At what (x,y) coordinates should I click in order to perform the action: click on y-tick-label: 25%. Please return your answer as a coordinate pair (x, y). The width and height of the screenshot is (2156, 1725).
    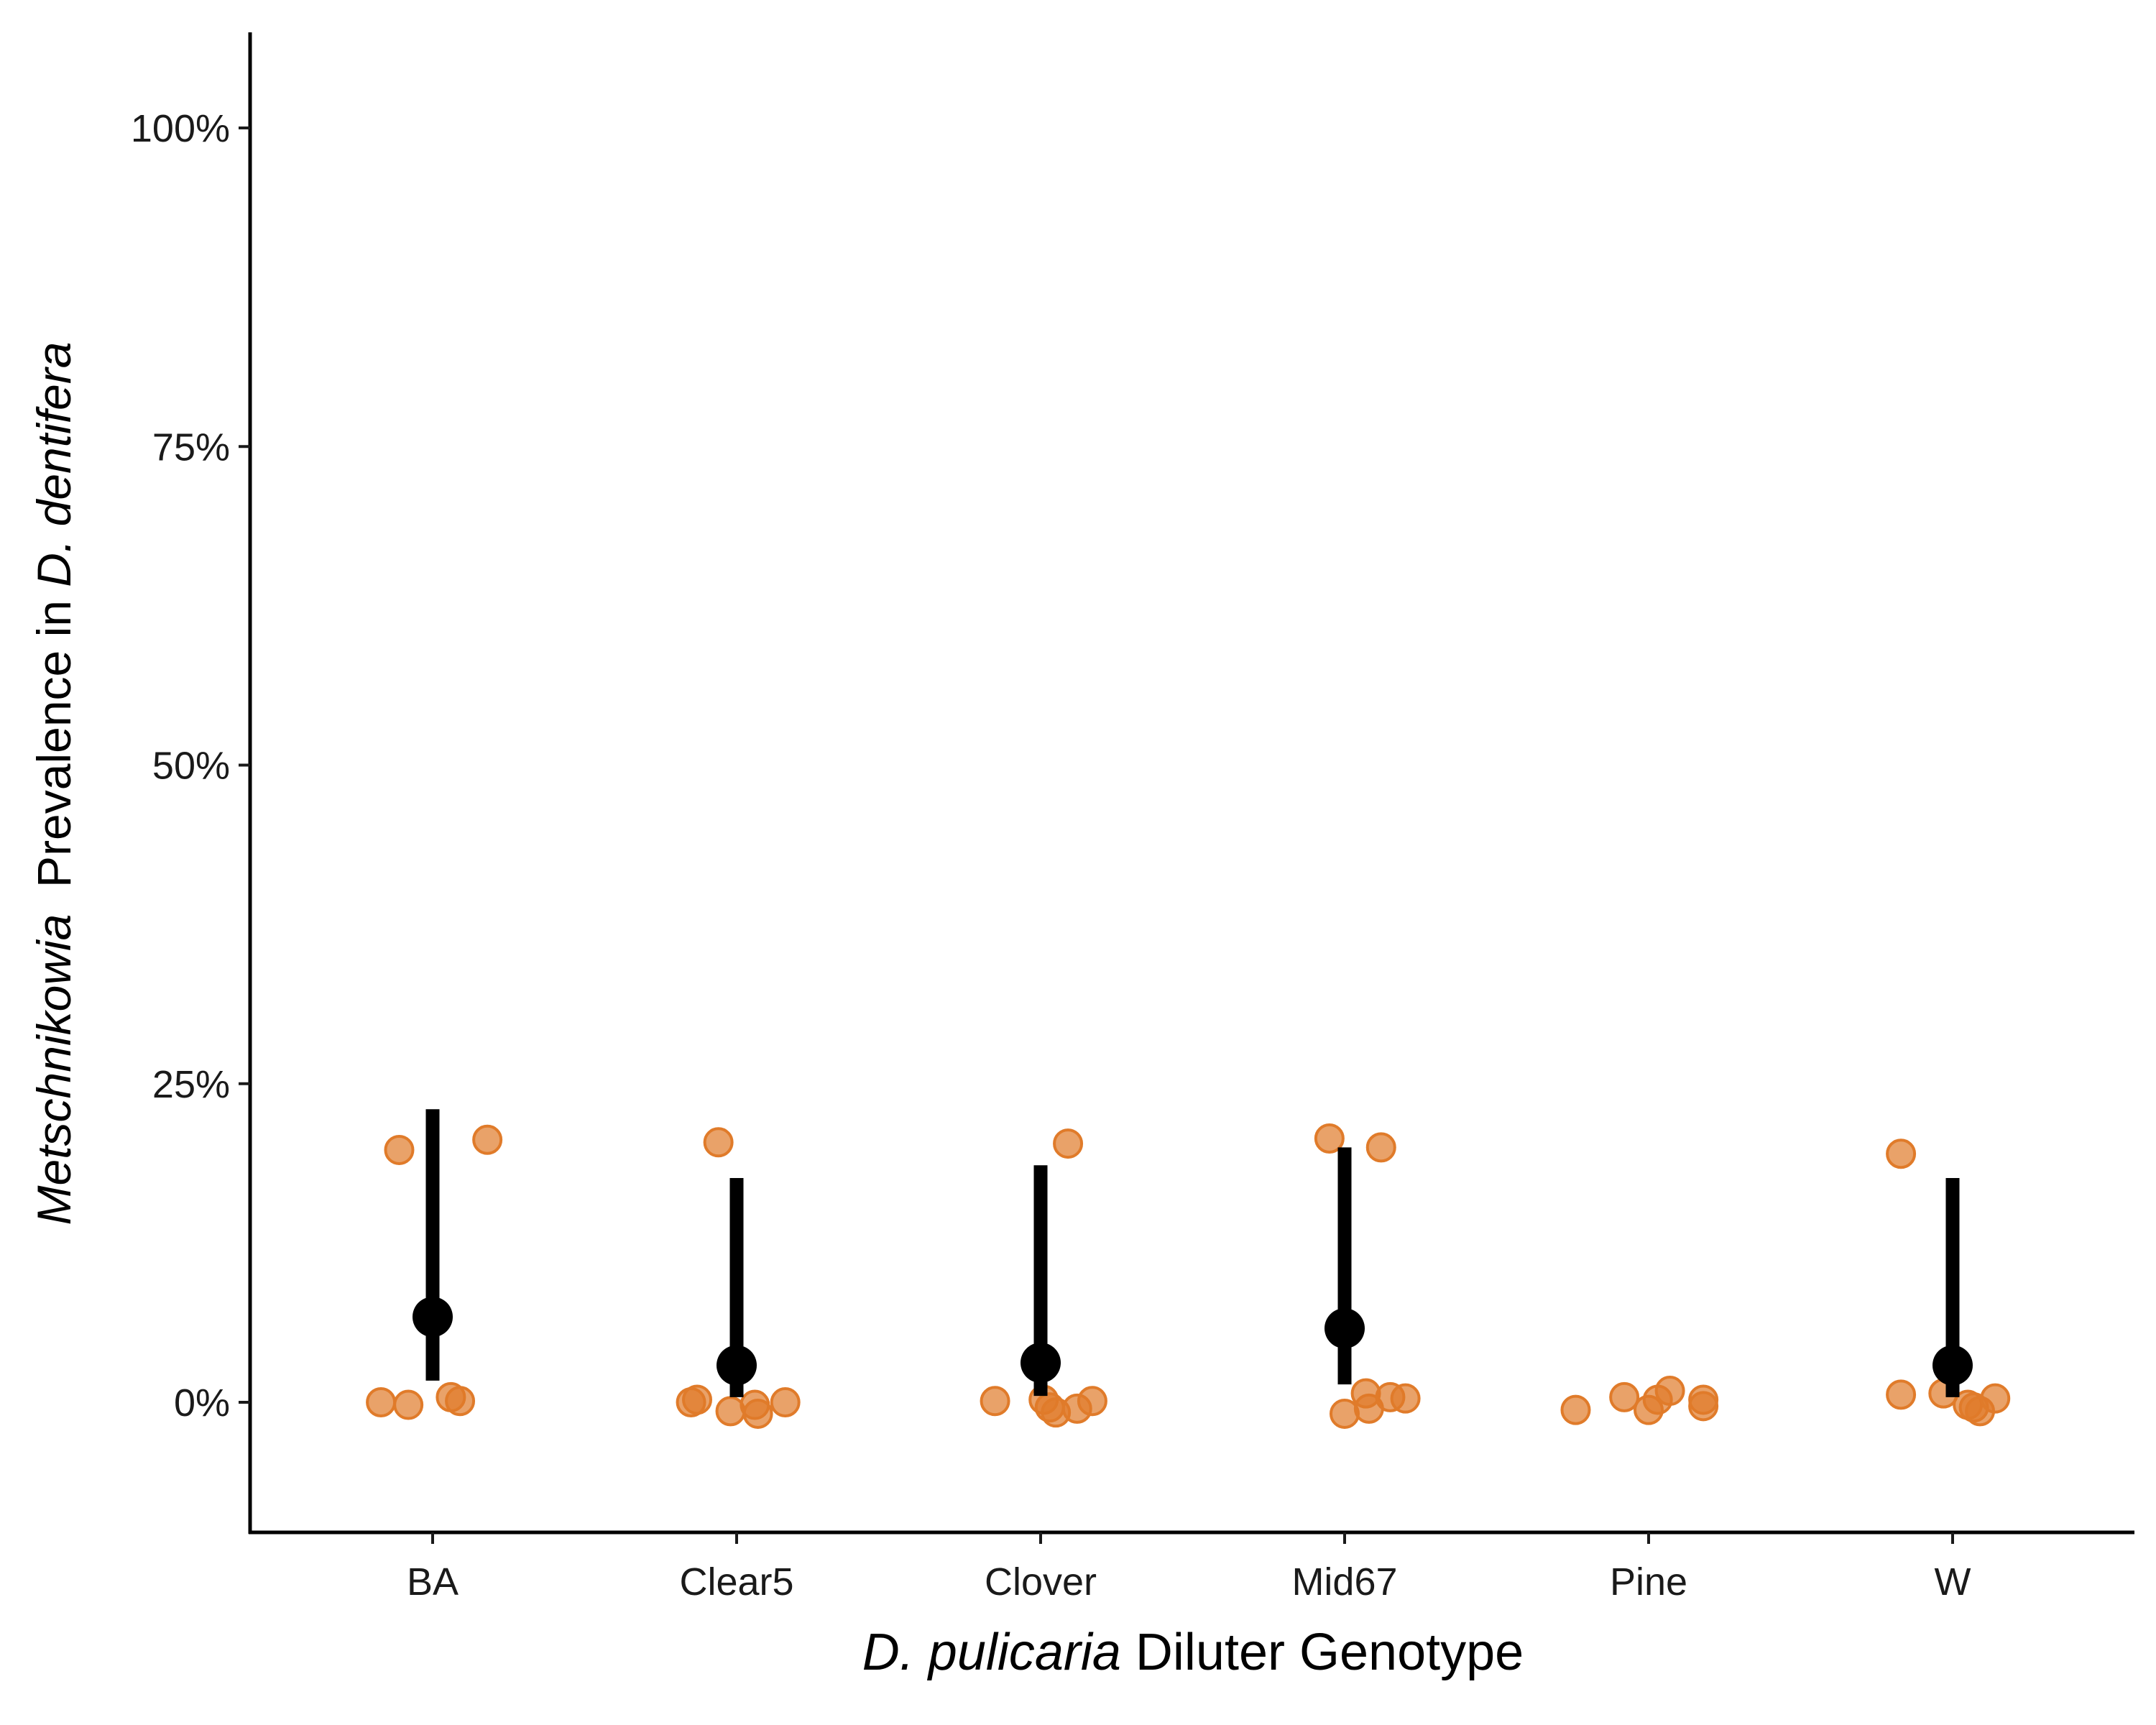
    Looking at the image, I should click on (191, 1084).